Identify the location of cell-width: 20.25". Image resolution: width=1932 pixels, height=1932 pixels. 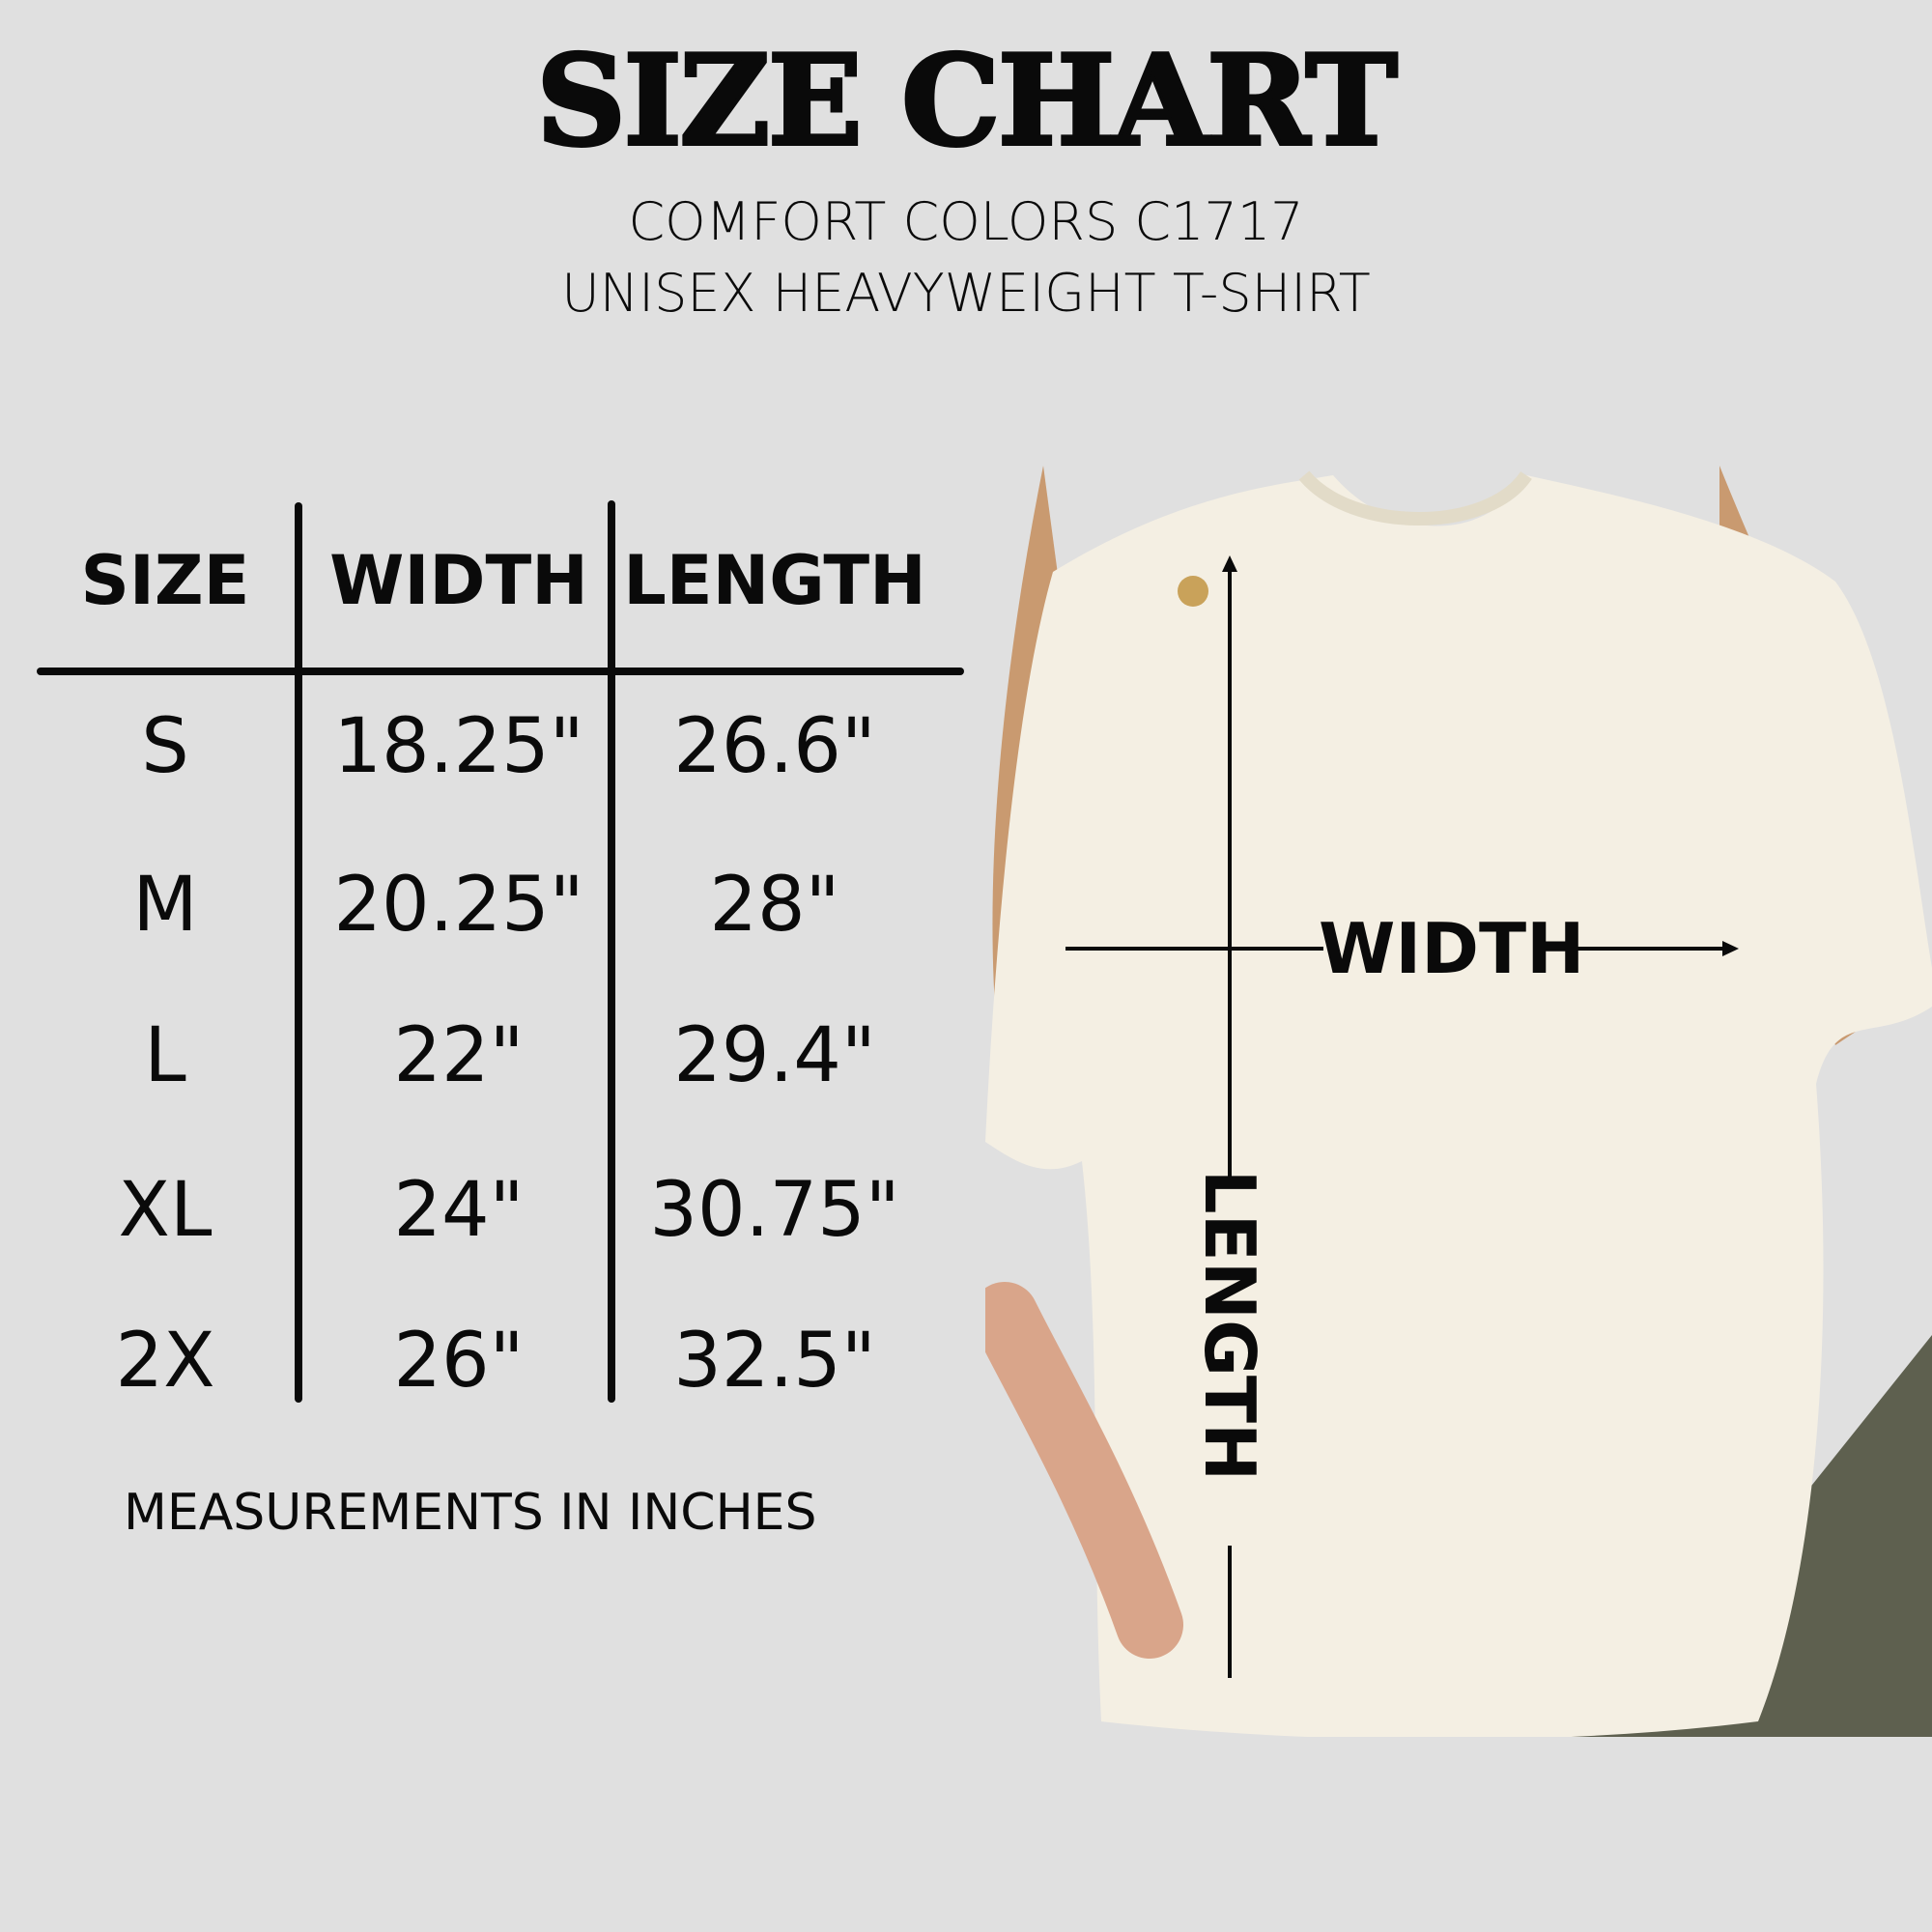
(458, 905).